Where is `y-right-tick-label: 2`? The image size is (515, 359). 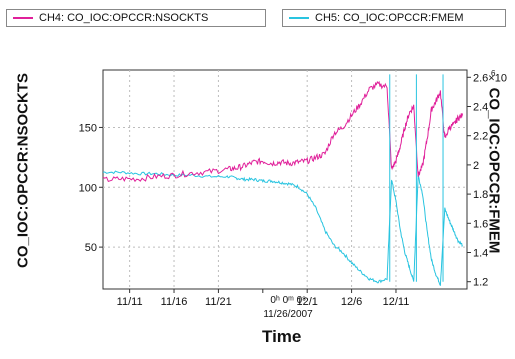
y-right-tick-label: 2 is located at coordinates (476, 166).